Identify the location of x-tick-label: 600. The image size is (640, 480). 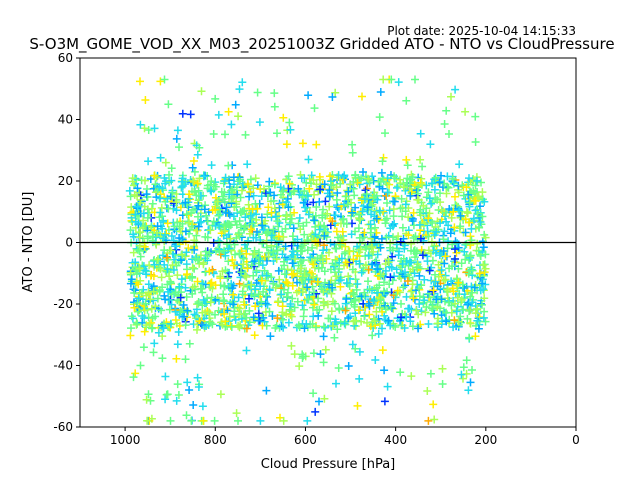
(305, 440).